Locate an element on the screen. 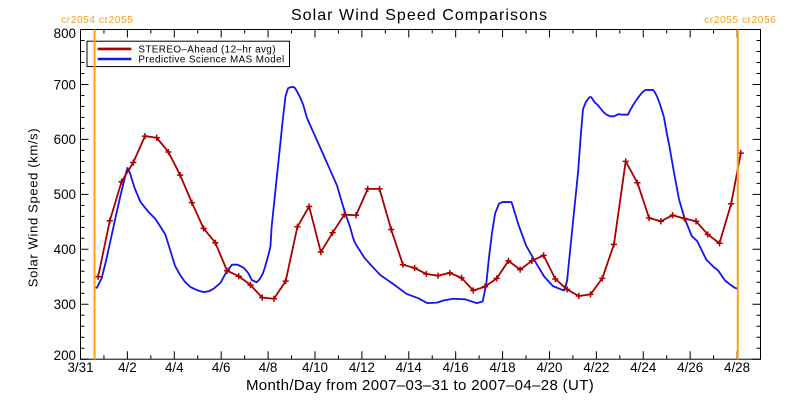  svg-text: 4/20 is located at coordinates (549, 367).